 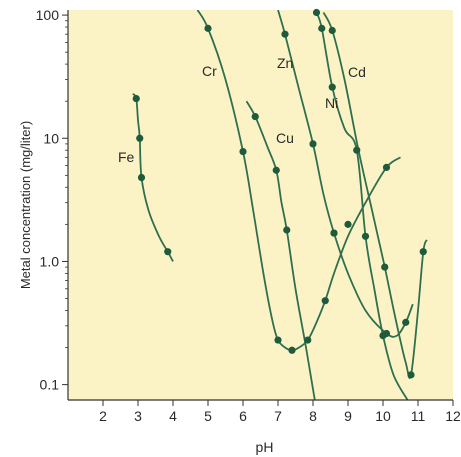 I want to click on series-label-fe: Fe, so click(x=126, y=157).